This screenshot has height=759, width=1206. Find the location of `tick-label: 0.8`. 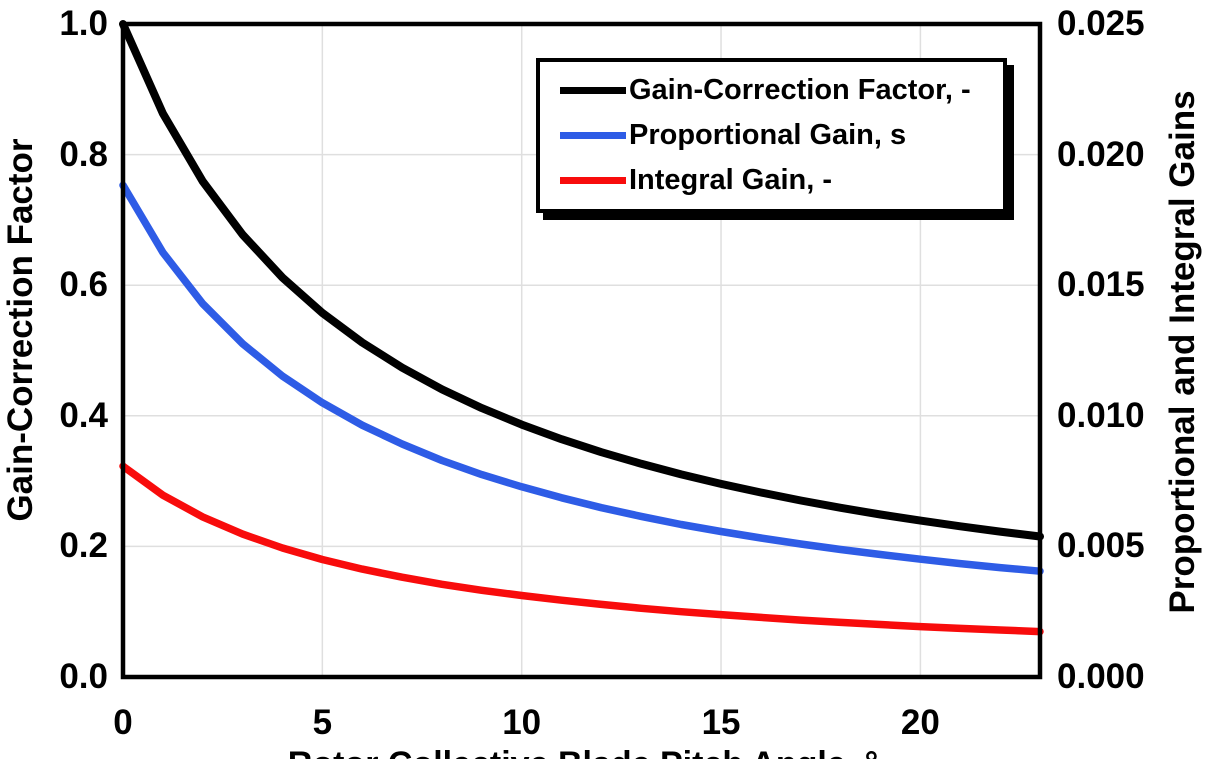

tick-label: 0.8 is located at coordinates (83, 154).